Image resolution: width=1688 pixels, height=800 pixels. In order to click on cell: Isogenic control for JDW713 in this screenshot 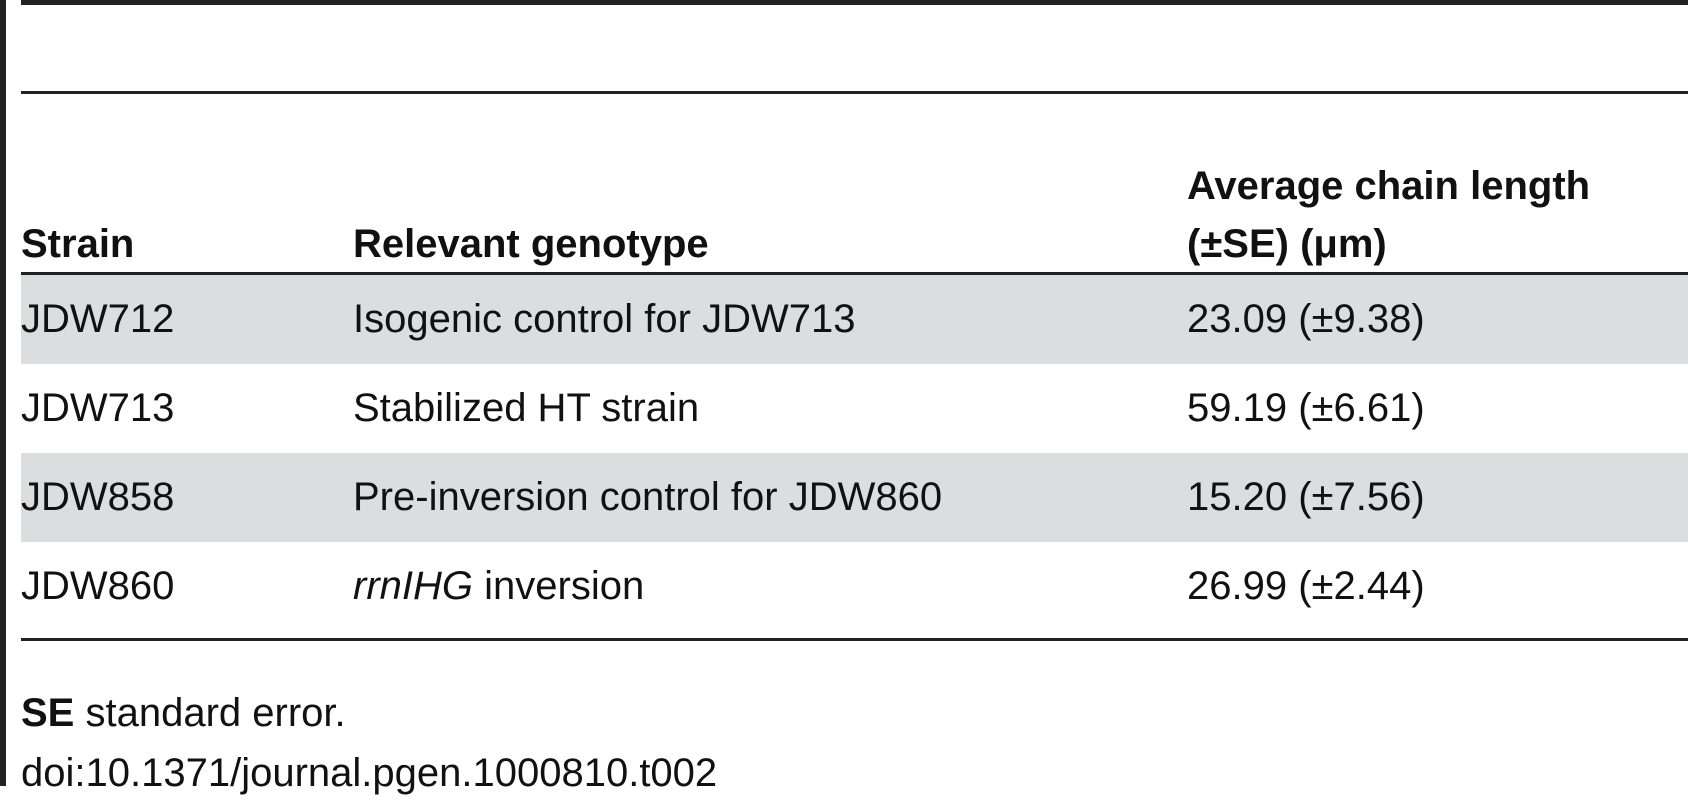, I will do `click(604, 319)`.